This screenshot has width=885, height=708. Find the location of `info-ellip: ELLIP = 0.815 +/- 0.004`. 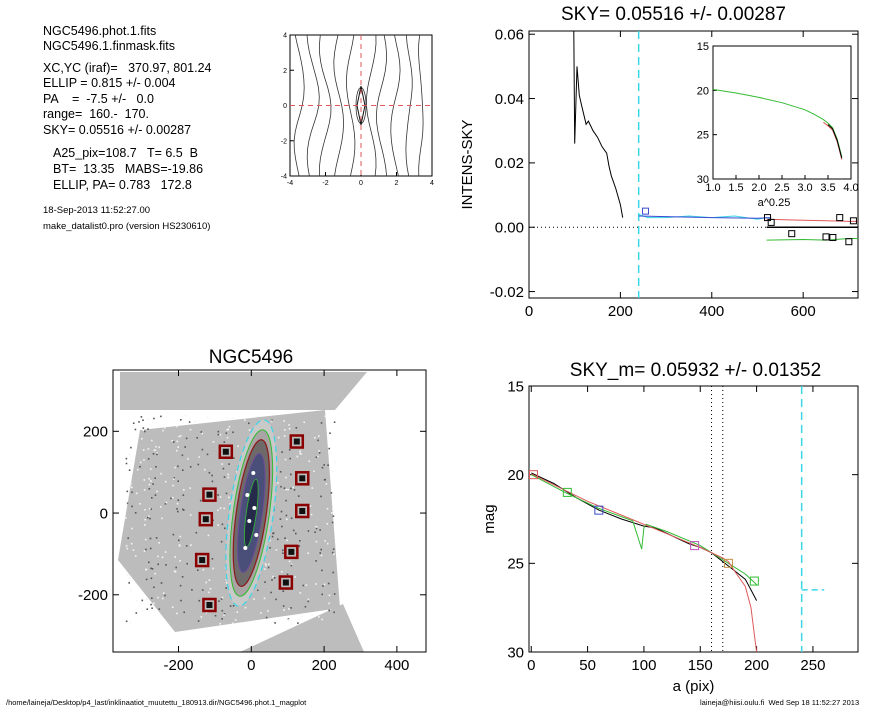

info-ellip: ELLIP = 0.815 +/- 0.004 is located at coordinates (109, 83).